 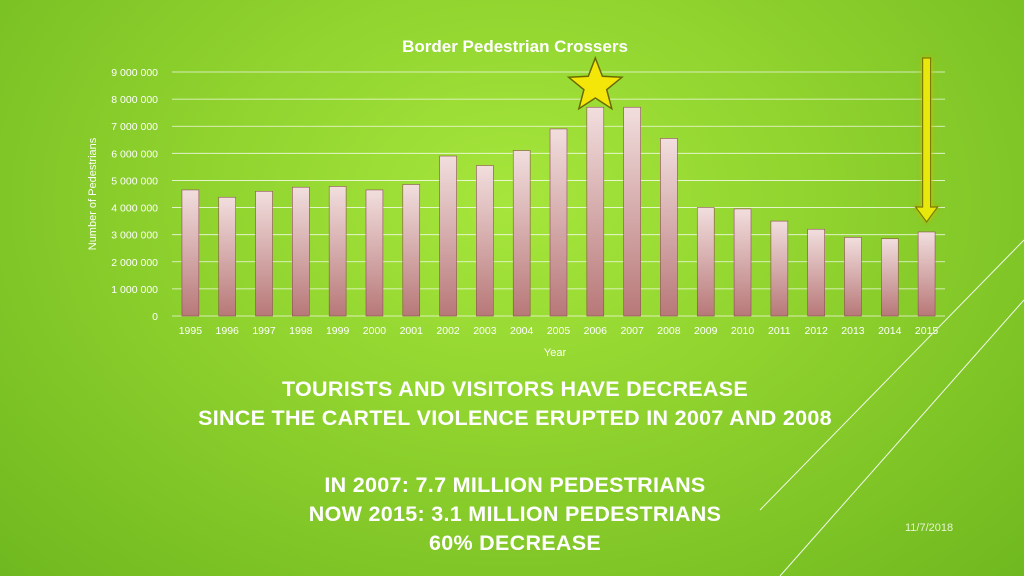 What do you see at coordinates (515, 389) in the screenshot?
I see `caption-line-1: TOURISTS AND VISITORS HAVE DECREASE` at bounding box center [515, 389].